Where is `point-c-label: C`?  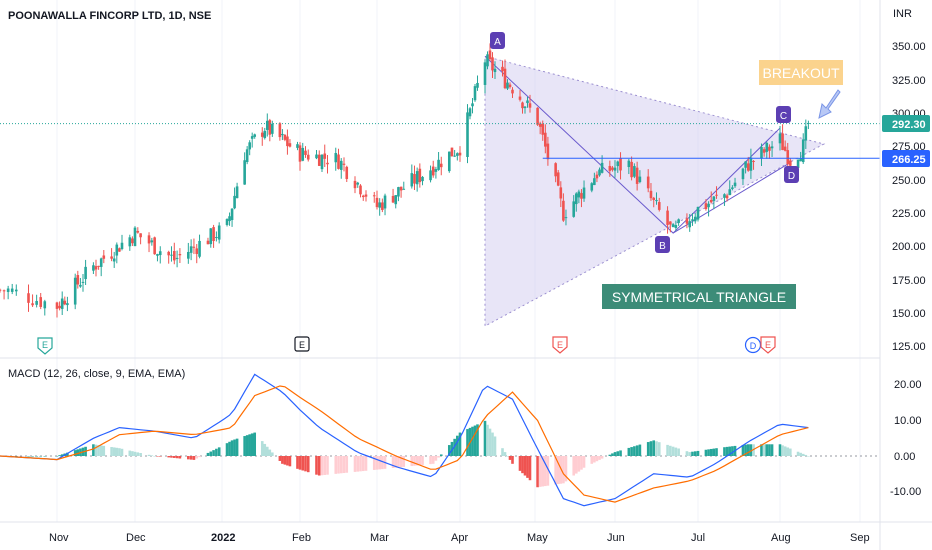 point-c-label: C is located at coordinates (783, 114).